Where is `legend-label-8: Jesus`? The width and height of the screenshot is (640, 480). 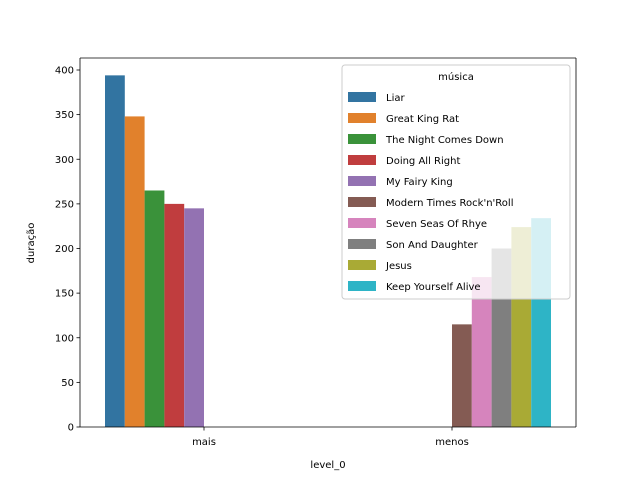 legend-label-8: Jesus is located at coordinates (398, 266).